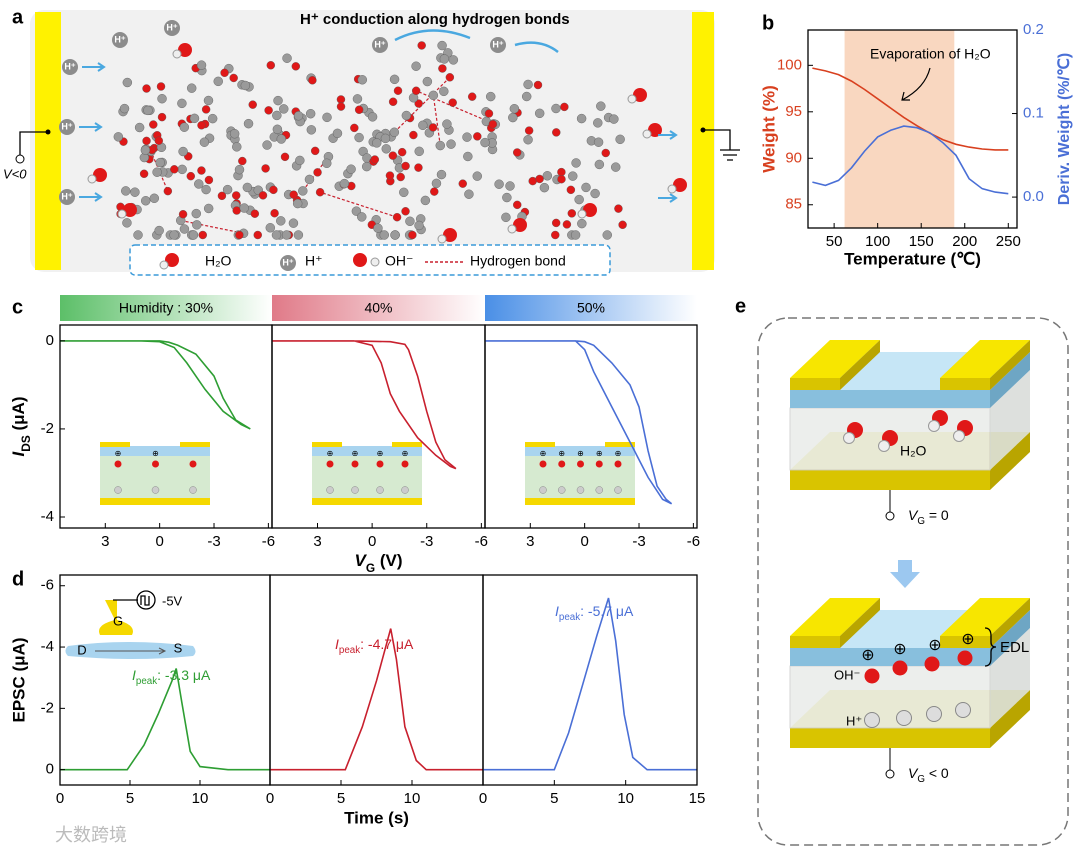 The height and width of the screenshot is (859, 1080). I want to click on proton, so click(288, 263).